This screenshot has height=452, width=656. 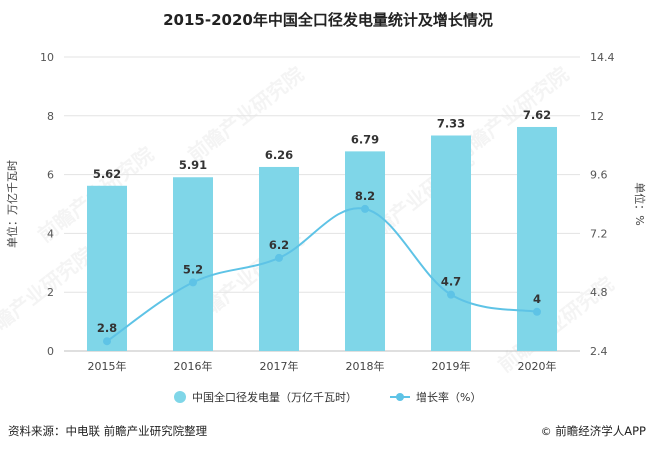 What do you see at coordinates (328, 20) in the screenshot?
I see `chart-title: 2015-2020年中国全口径发电量统计及增长情况` at bounding box center [328, 20].